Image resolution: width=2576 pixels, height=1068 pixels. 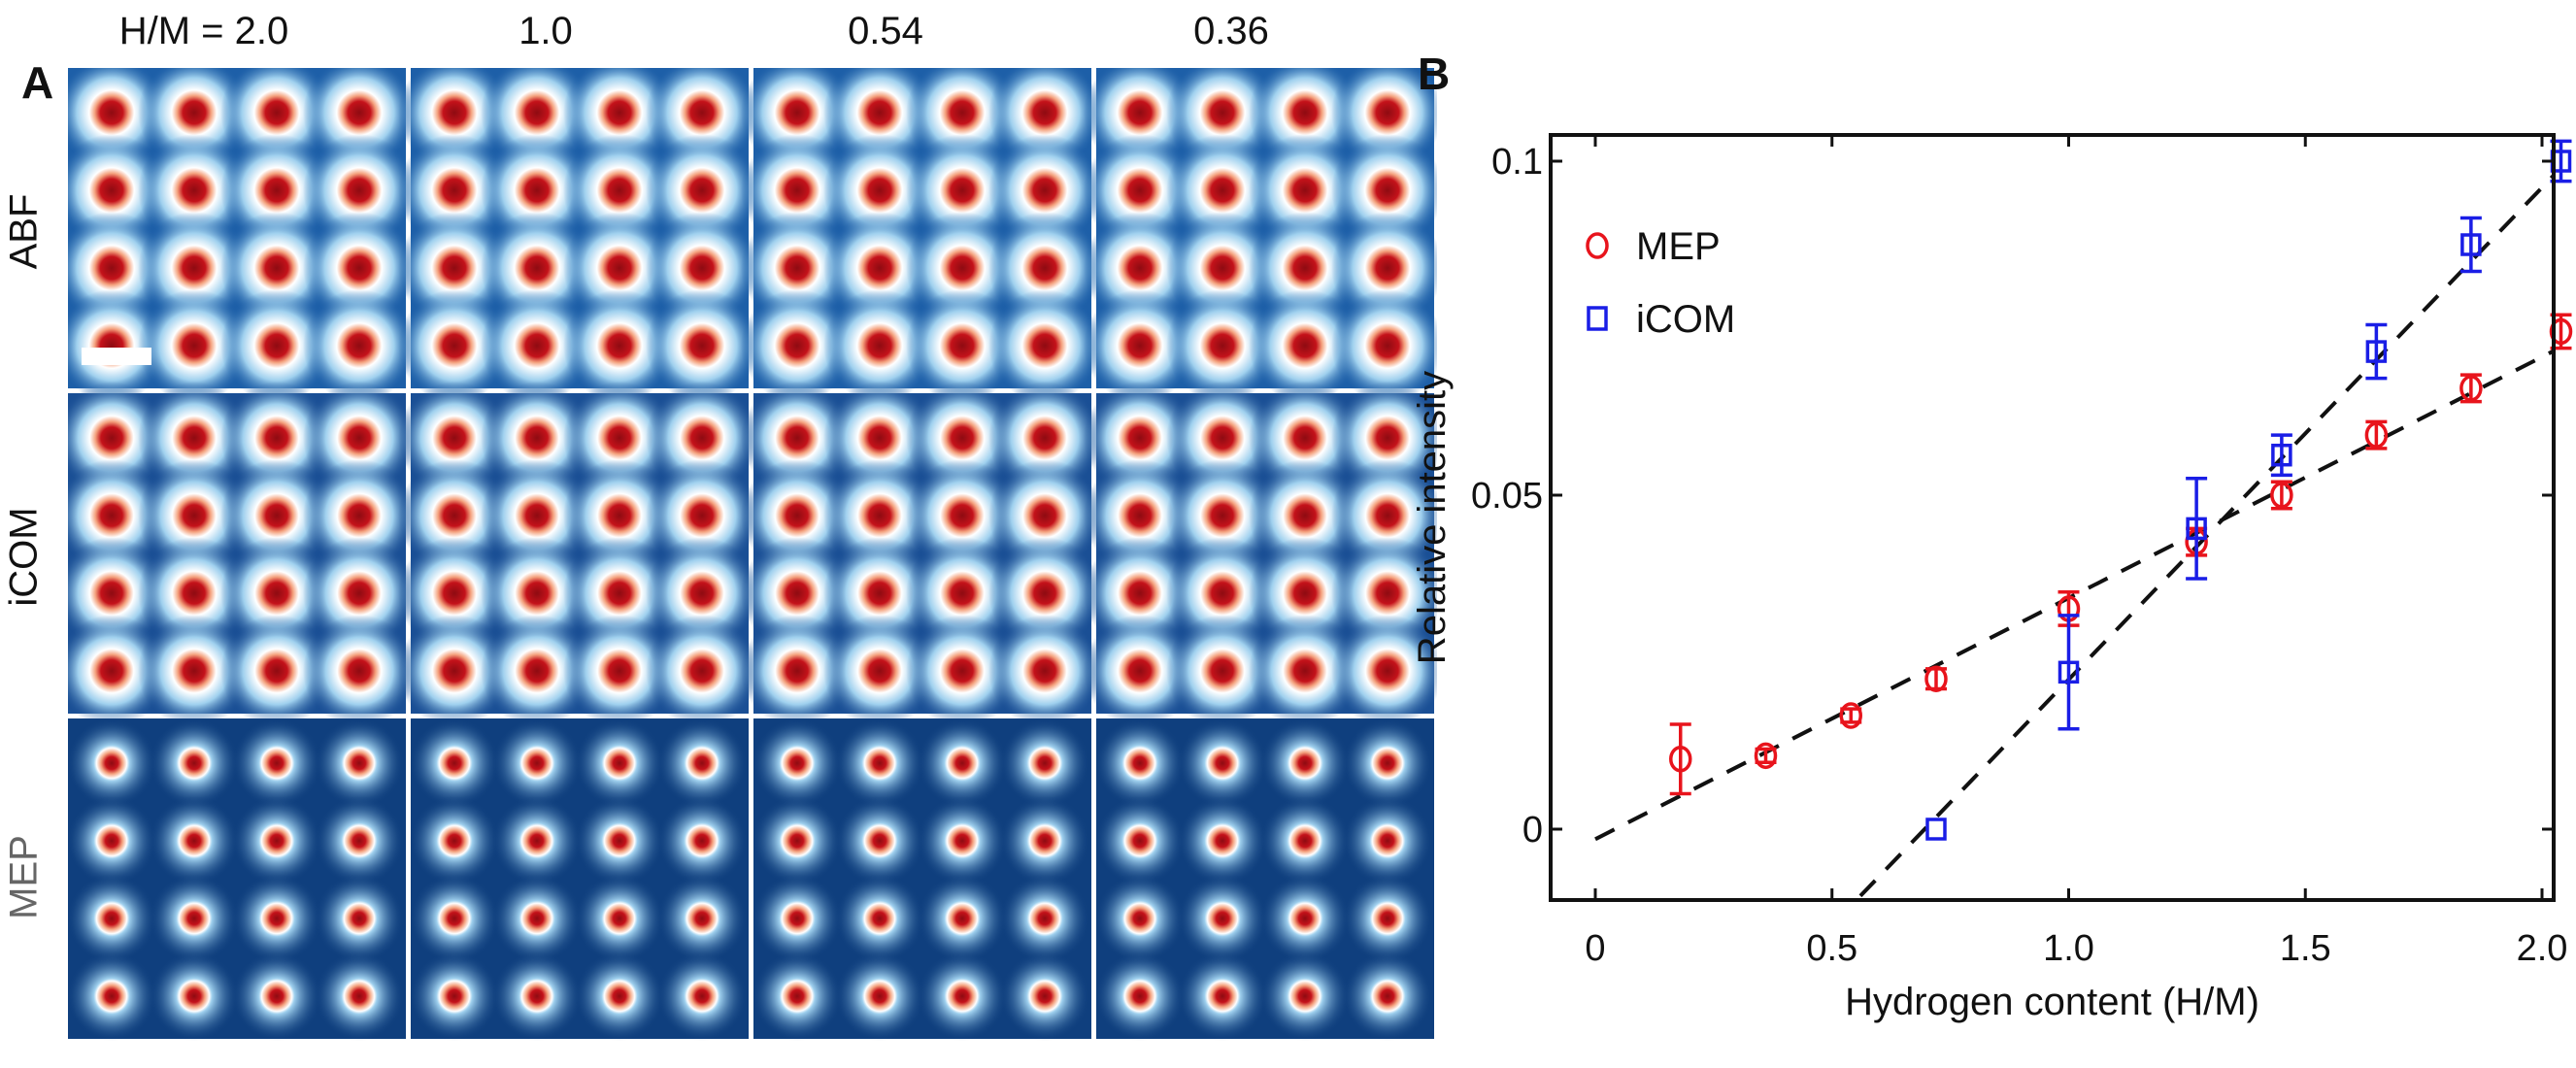 What do you see at coordinates (1686, 320) in the screenshot?
I see `legend-label: iCOM` at bounding box center [1686, 320].